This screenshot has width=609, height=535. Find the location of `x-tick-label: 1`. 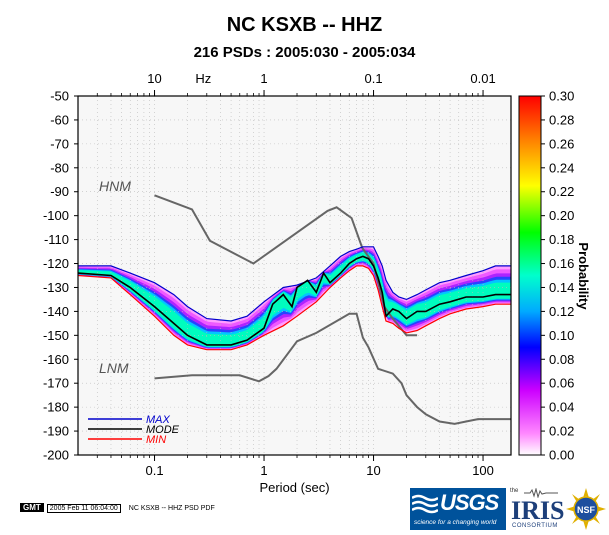

x-tick-label: 1 is located at coordinates (263, 470).